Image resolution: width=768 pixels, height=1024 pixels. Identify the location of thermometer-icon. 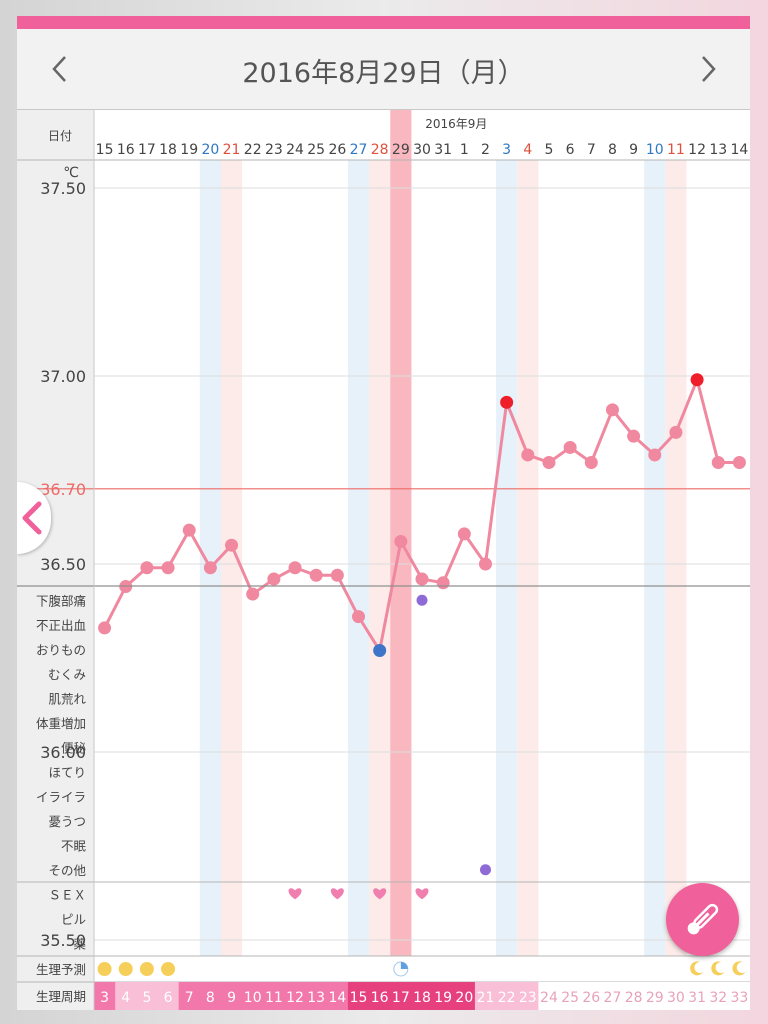
(703, 919).